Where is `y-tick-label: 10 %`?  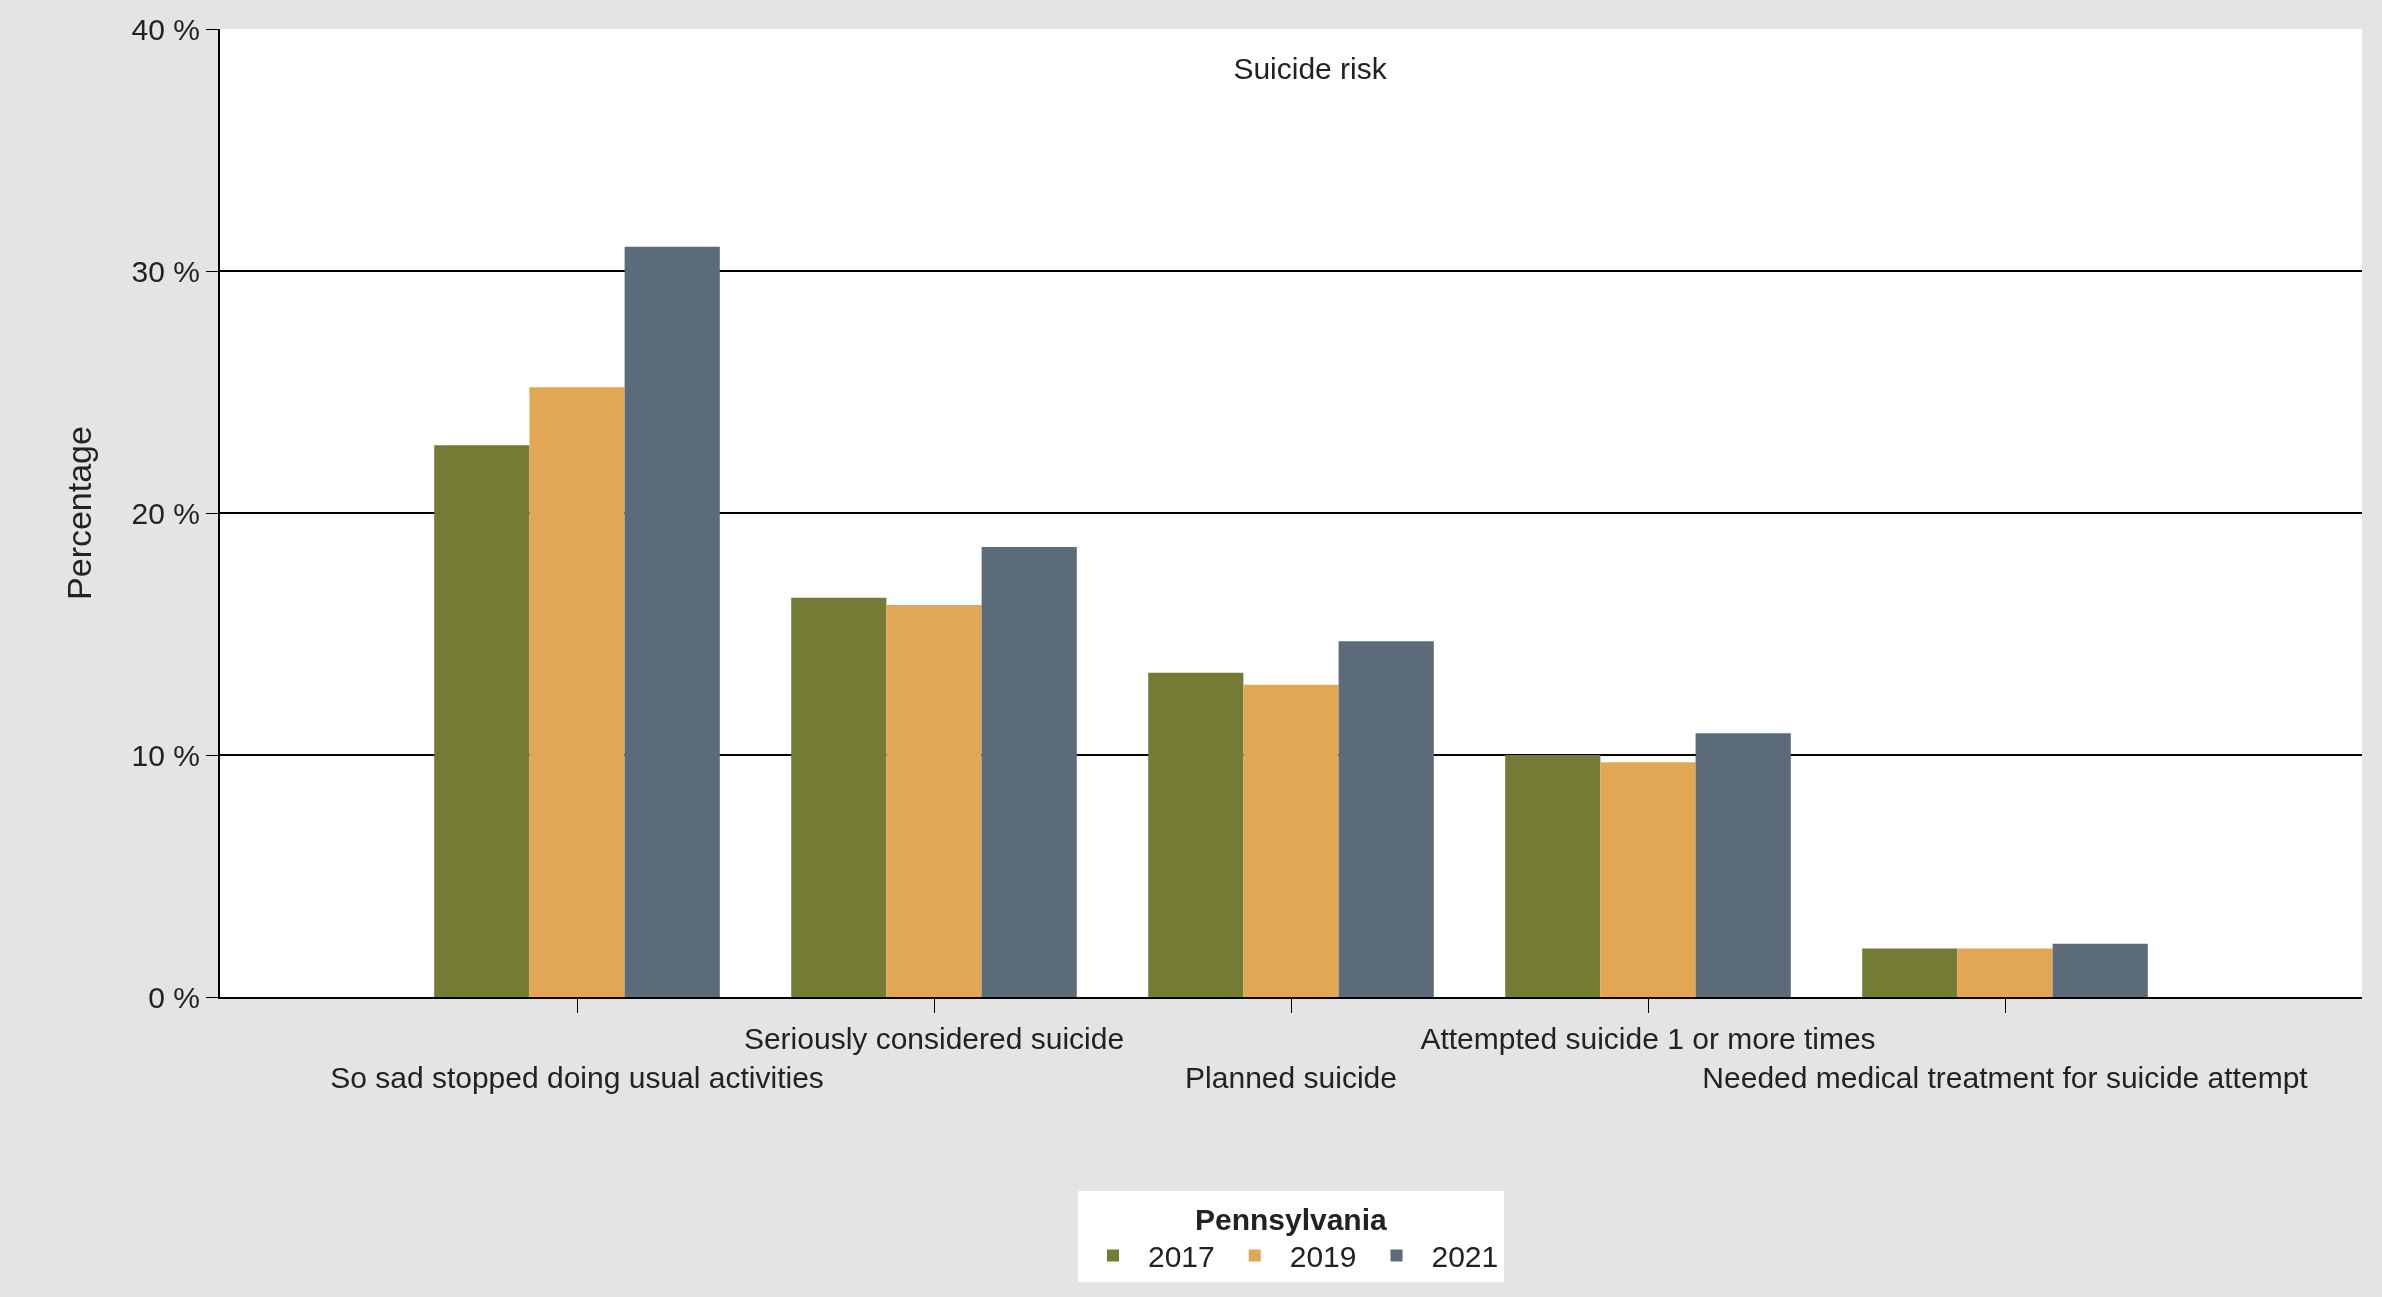
y-tick-label: 10 % is located at coordinates (165, 755).